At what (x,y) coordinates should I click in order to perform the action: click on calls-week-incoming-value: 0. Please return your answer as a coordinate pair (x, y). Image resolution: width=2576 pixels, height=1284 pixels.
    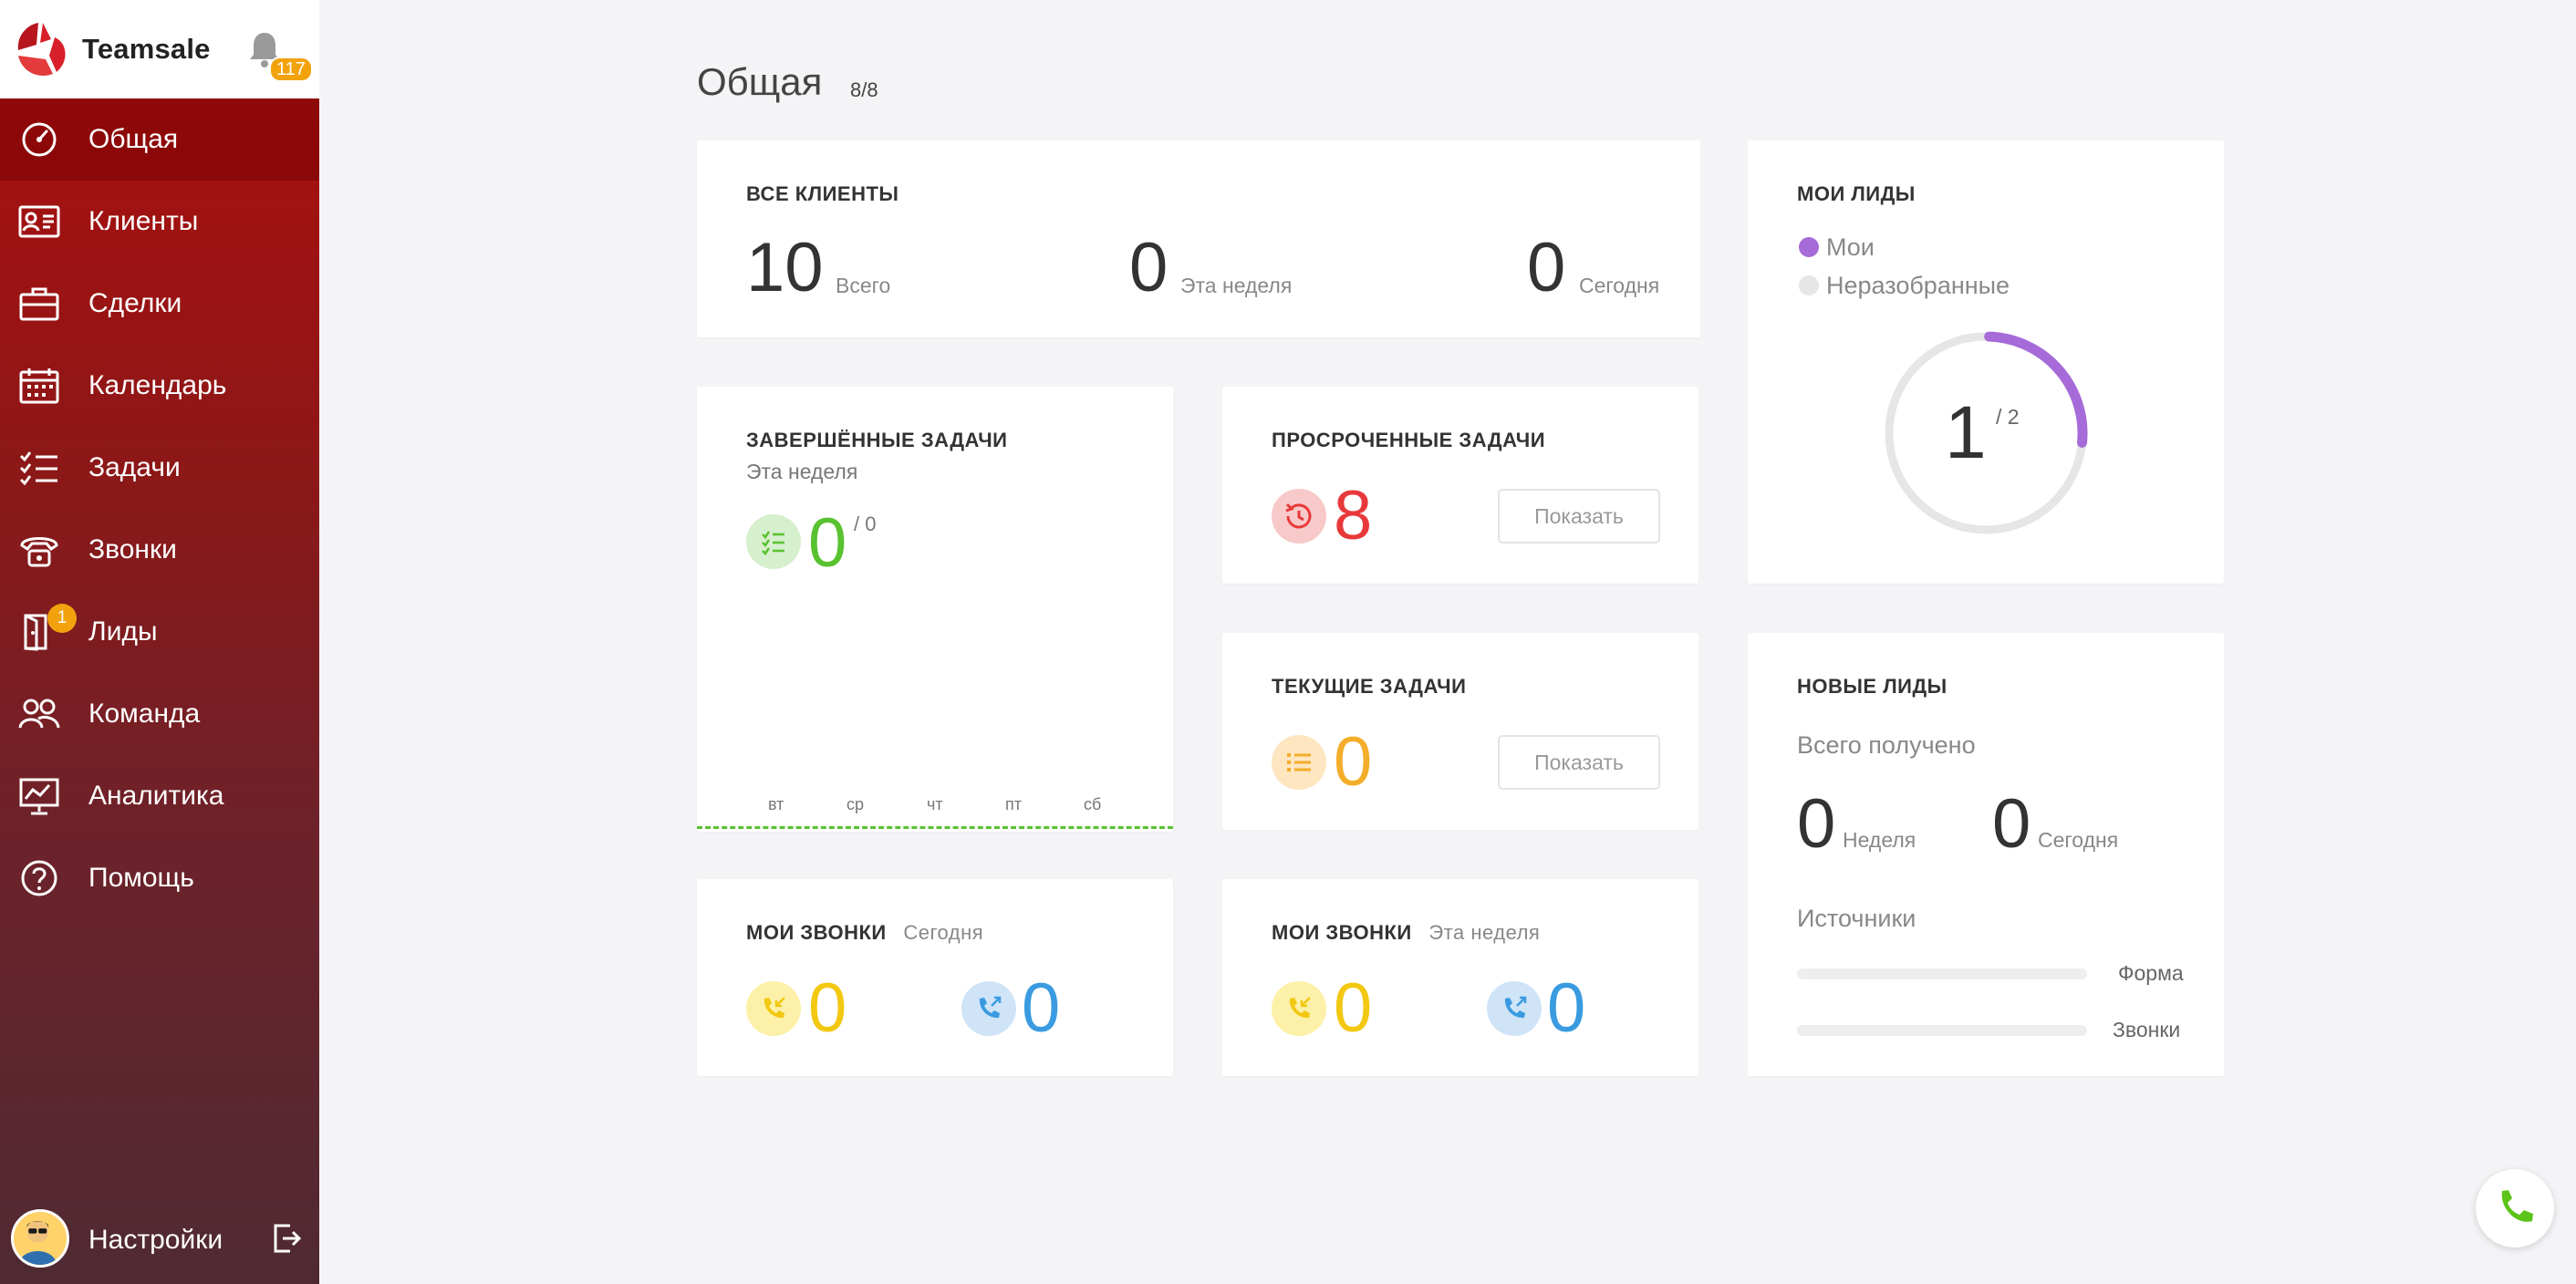
    Looking at the image, I should click on (1353, 1008).